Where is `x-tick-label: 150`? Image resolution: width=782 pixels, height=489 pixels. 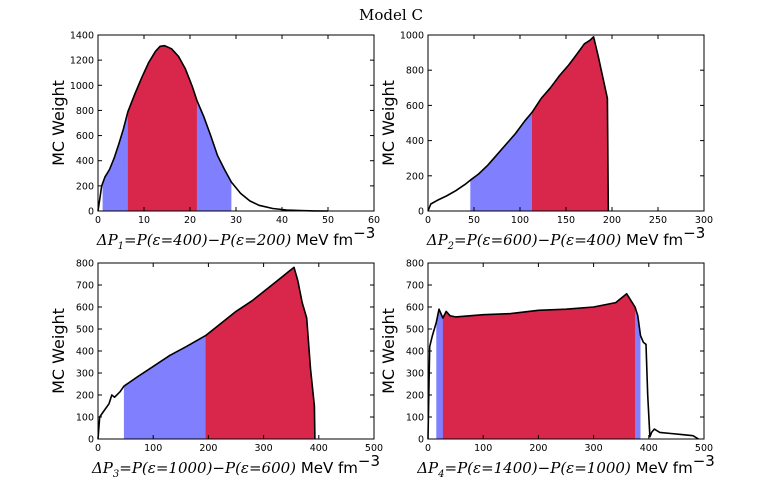 x-tick-label: 150 is located at coordinates (566, 220).